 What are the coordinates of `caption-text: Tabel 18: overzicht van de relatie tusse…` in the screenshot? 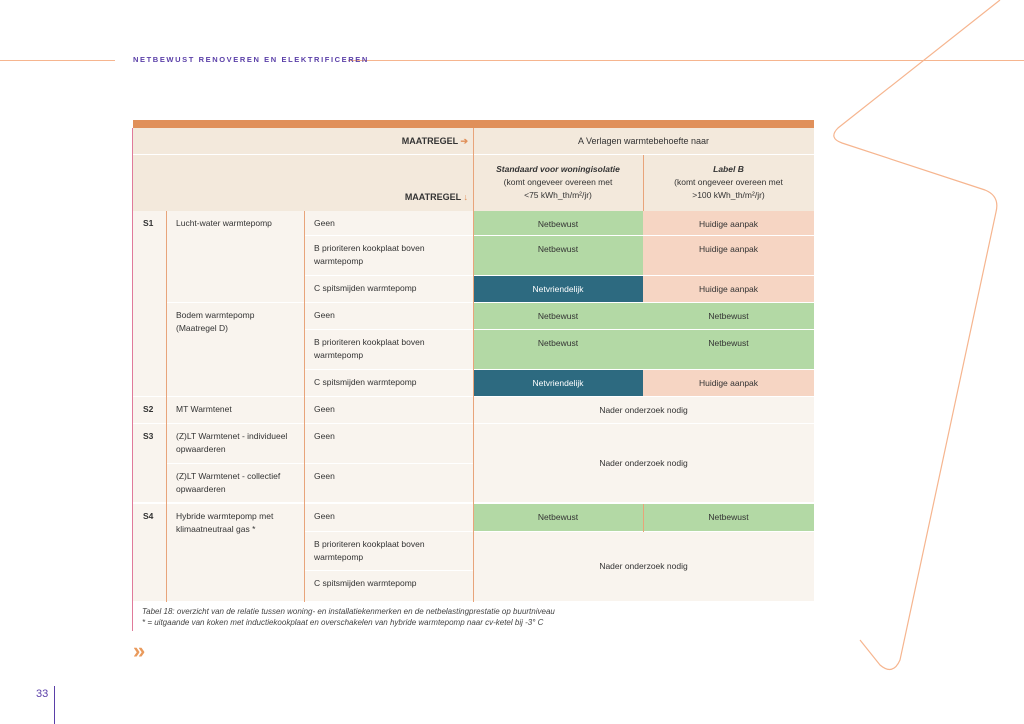 It's located at (348, 611).